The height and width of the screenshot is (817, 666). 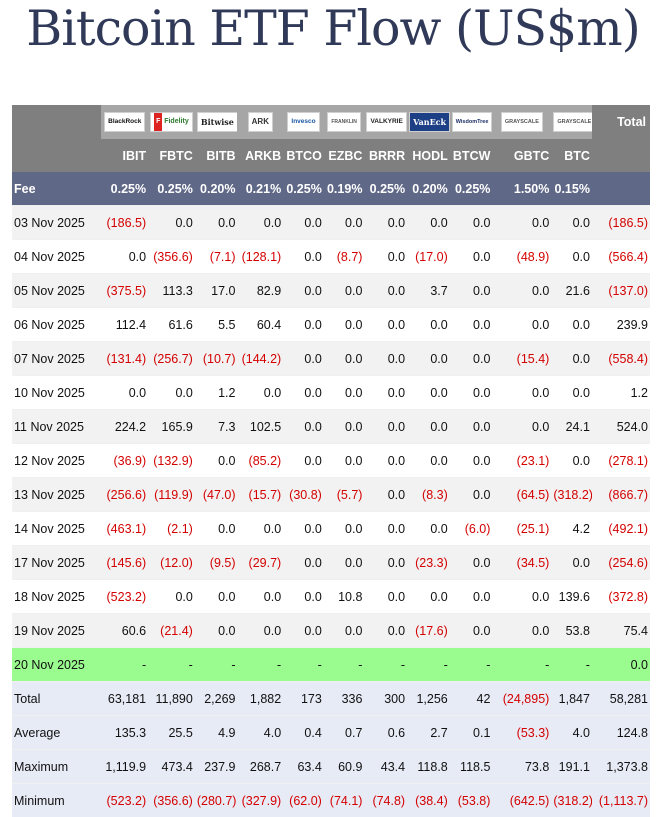 What do you see at coordinates (216, 291) in the screenshot?
I see `flow-cell: 17.0` at bounding box center [216, 291].